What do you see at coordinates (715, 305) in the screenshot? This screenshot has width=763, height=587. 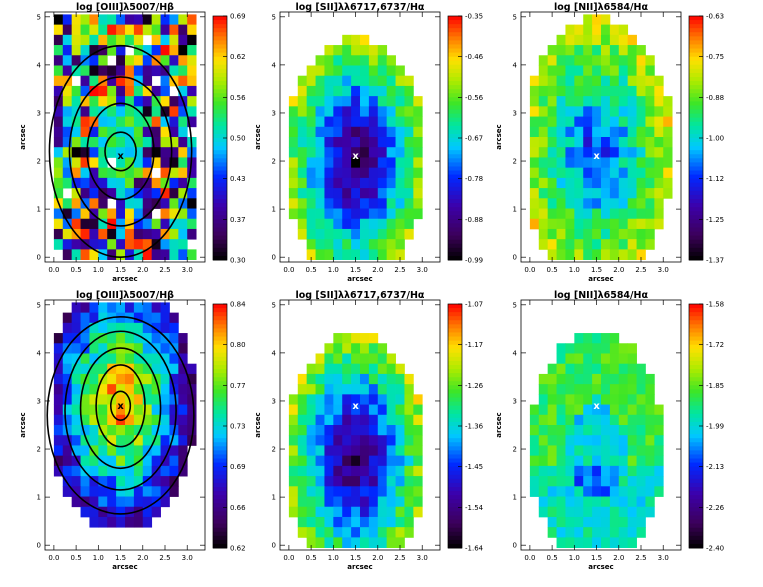 I see `colorbar-tick-label: -1.58` at bounding box center [715, 305].